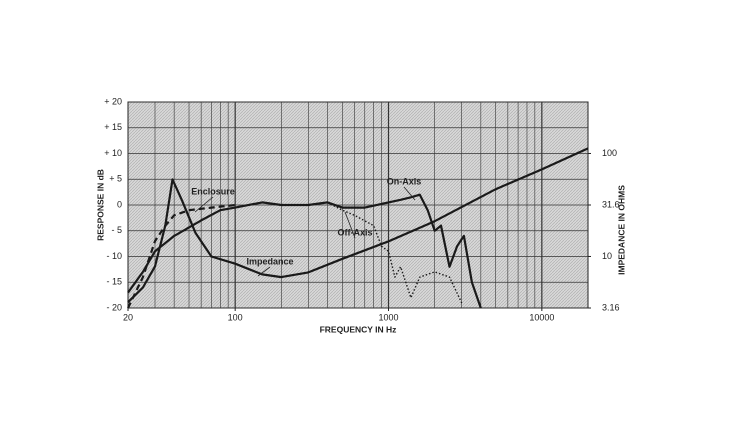 The image size is (750, 422). I want to click on x-tick-label: 100, so click(235, 317).